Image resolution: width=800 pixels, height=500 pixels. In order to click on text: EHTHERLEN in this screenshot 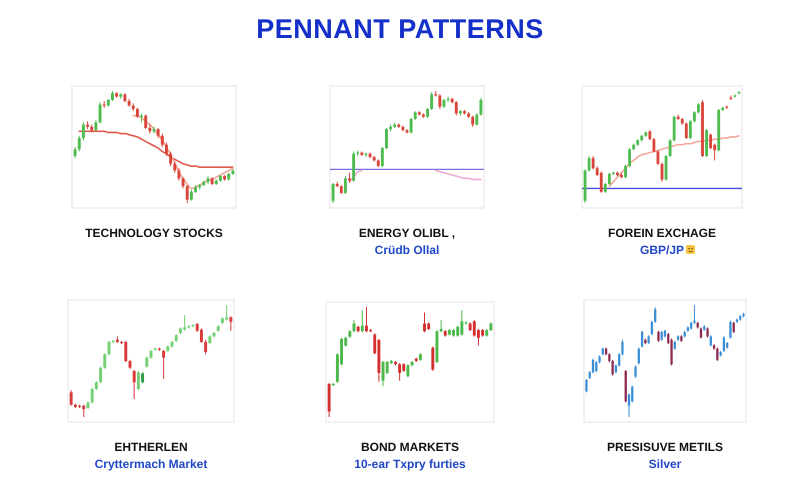, I will do `click(151, 447)`.